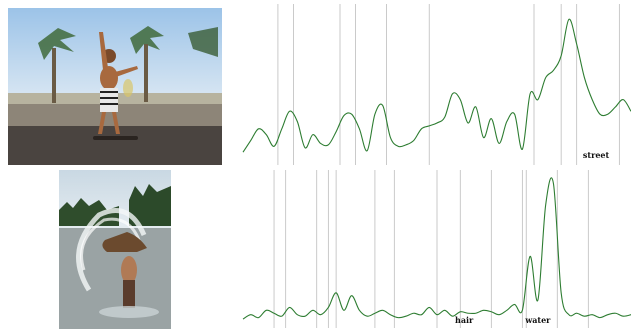 This screenshot has height=330, width=631. Describe the element at coordinates (537, 320) in the screenshot. I see `annotation-label-1-1: water` at that location.